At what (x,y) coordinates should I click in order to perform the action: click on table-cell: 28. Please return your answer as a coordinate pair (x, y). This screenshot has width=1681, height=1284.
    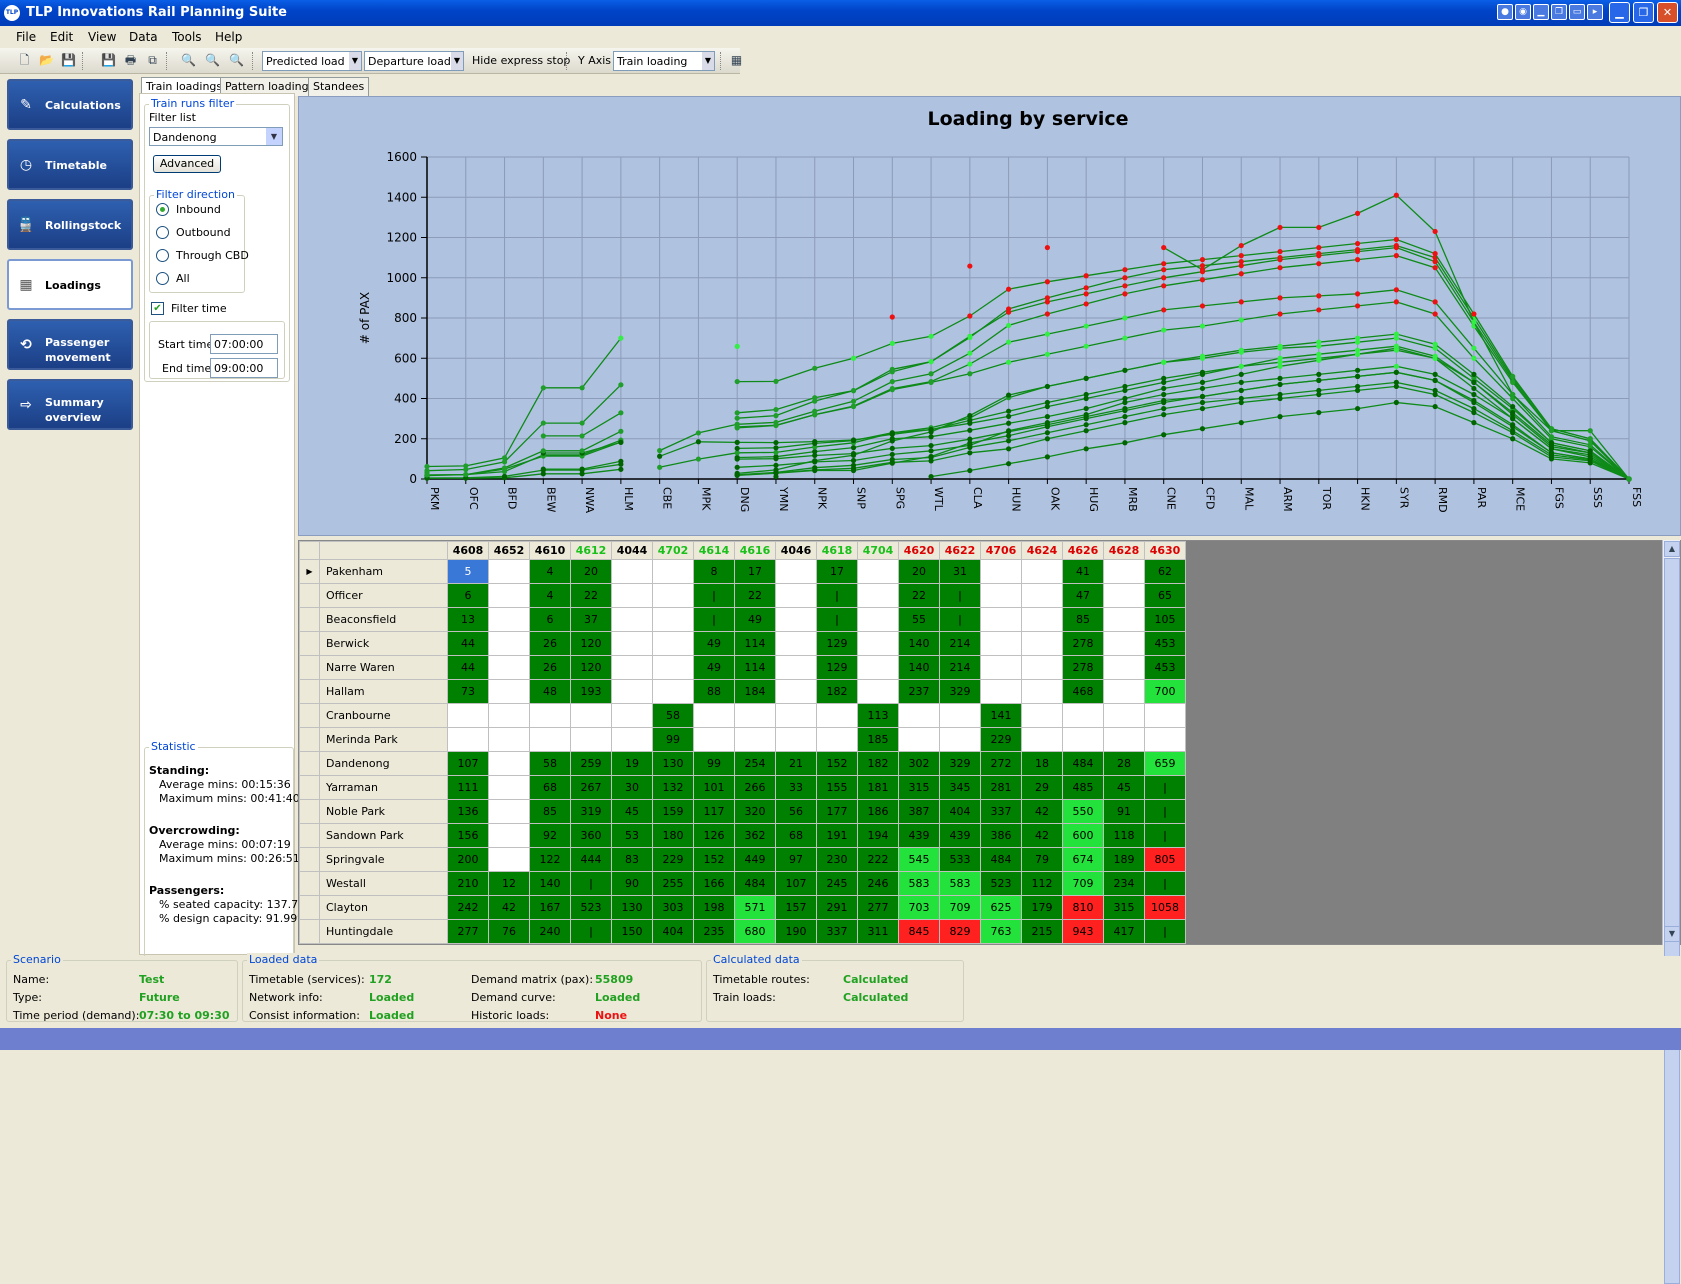
    Looking at the image, I should click on (1124, 763).